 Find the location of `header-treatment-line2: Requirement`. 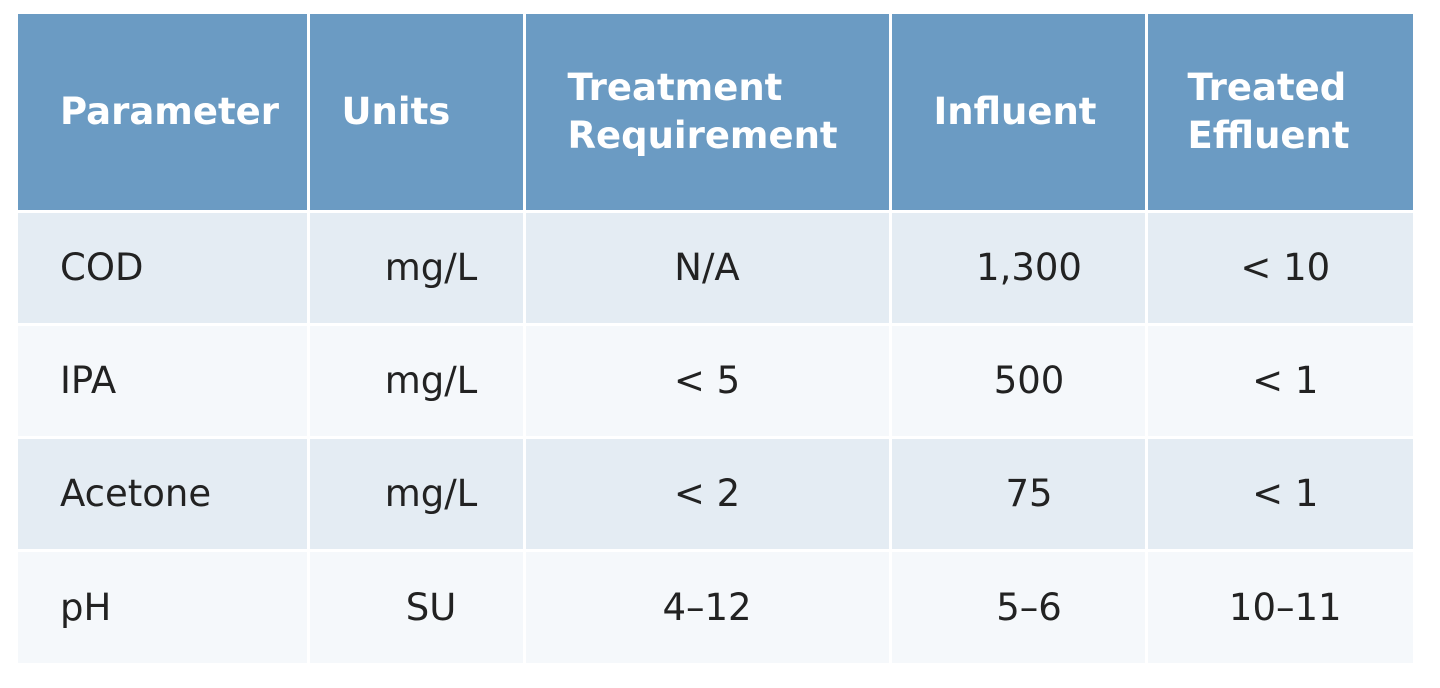

header-treatment-line2: Requirement is located at coordinates (702, 135).